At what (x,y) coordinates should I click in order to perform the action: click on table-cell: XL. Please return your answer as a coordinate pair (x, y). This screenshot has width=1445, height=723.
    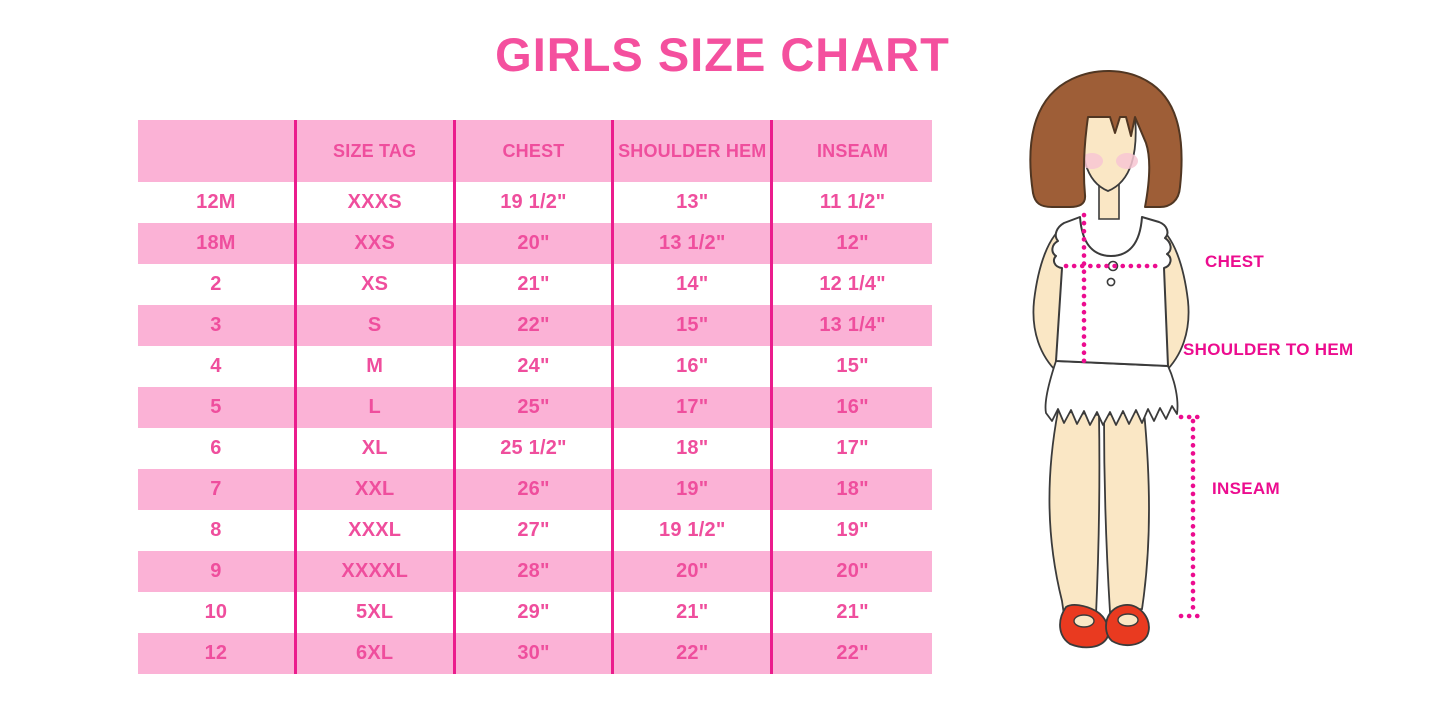
    Looking at the image, I should click on (376, 448).